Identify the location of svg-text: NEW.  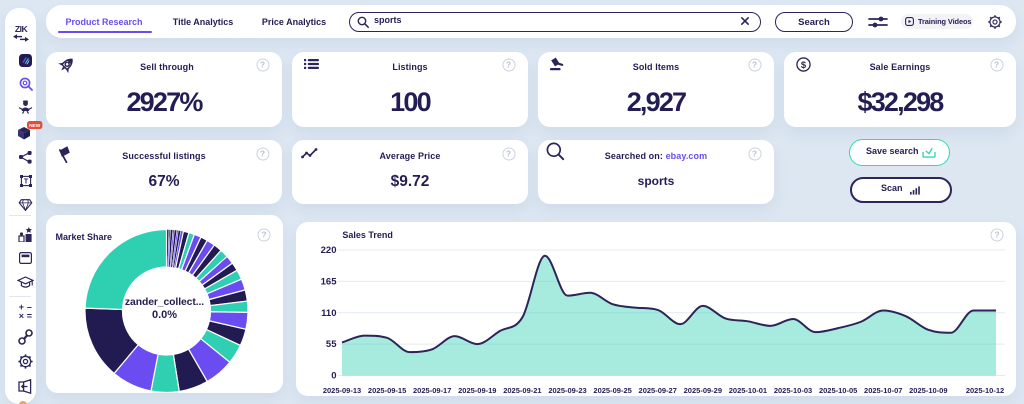
(35, 126).